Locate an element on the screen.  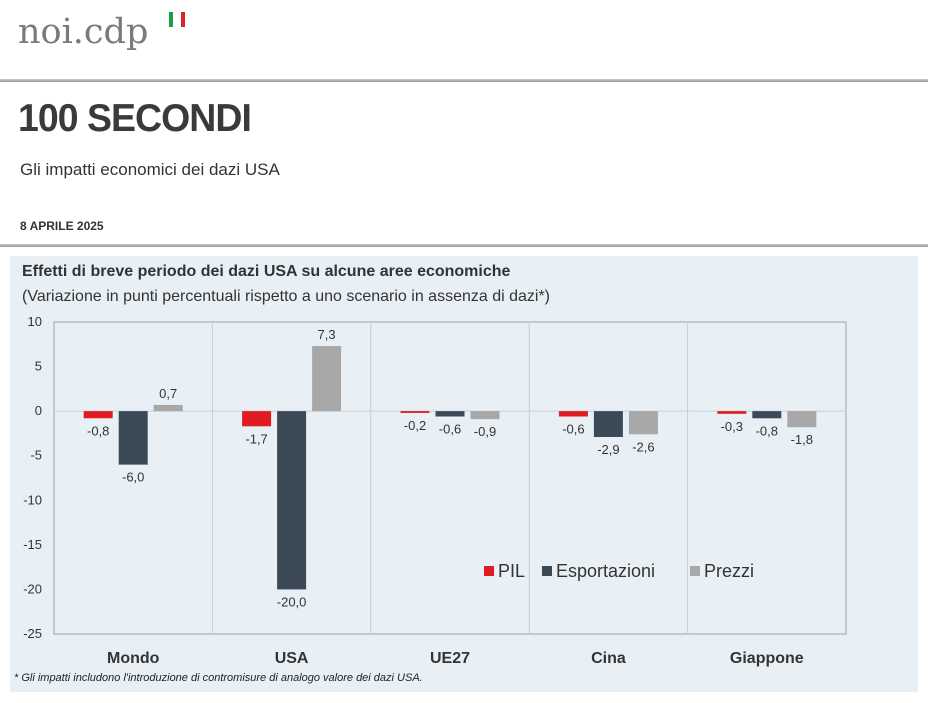
category-label: Cina is located at coordinates (608, 658).